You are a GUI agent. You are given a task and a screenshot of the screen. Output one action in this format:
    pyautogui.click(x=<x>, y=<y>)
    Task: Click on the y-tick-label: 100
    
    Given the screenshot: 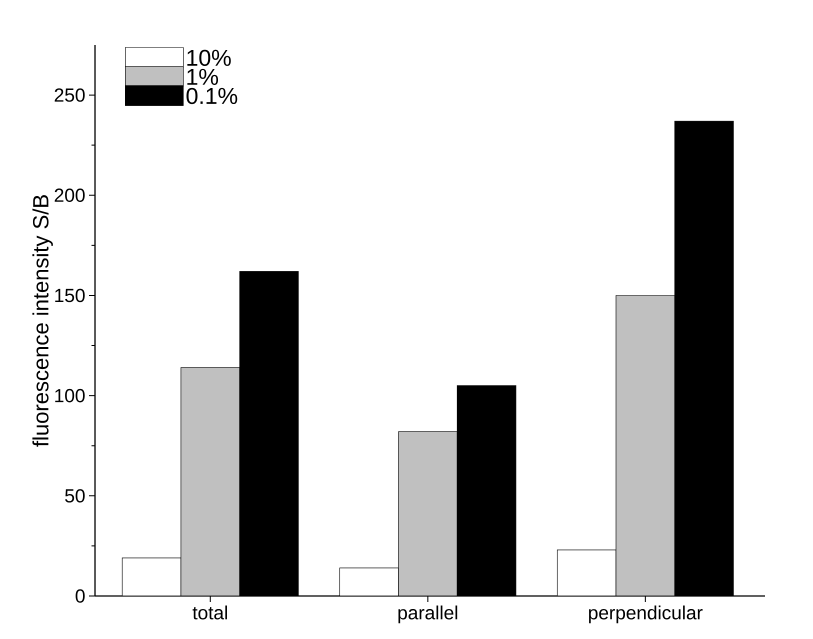 What is the action you would take?
    pyautogui.click(x=70, y=395)
    